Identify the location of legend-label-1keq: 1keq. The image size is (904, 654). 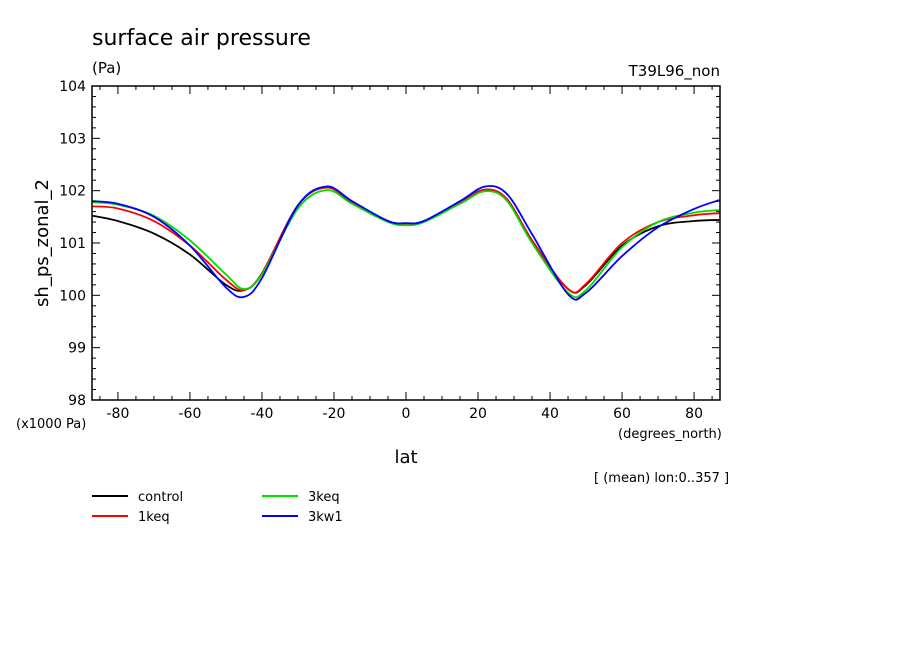
(154, 517).